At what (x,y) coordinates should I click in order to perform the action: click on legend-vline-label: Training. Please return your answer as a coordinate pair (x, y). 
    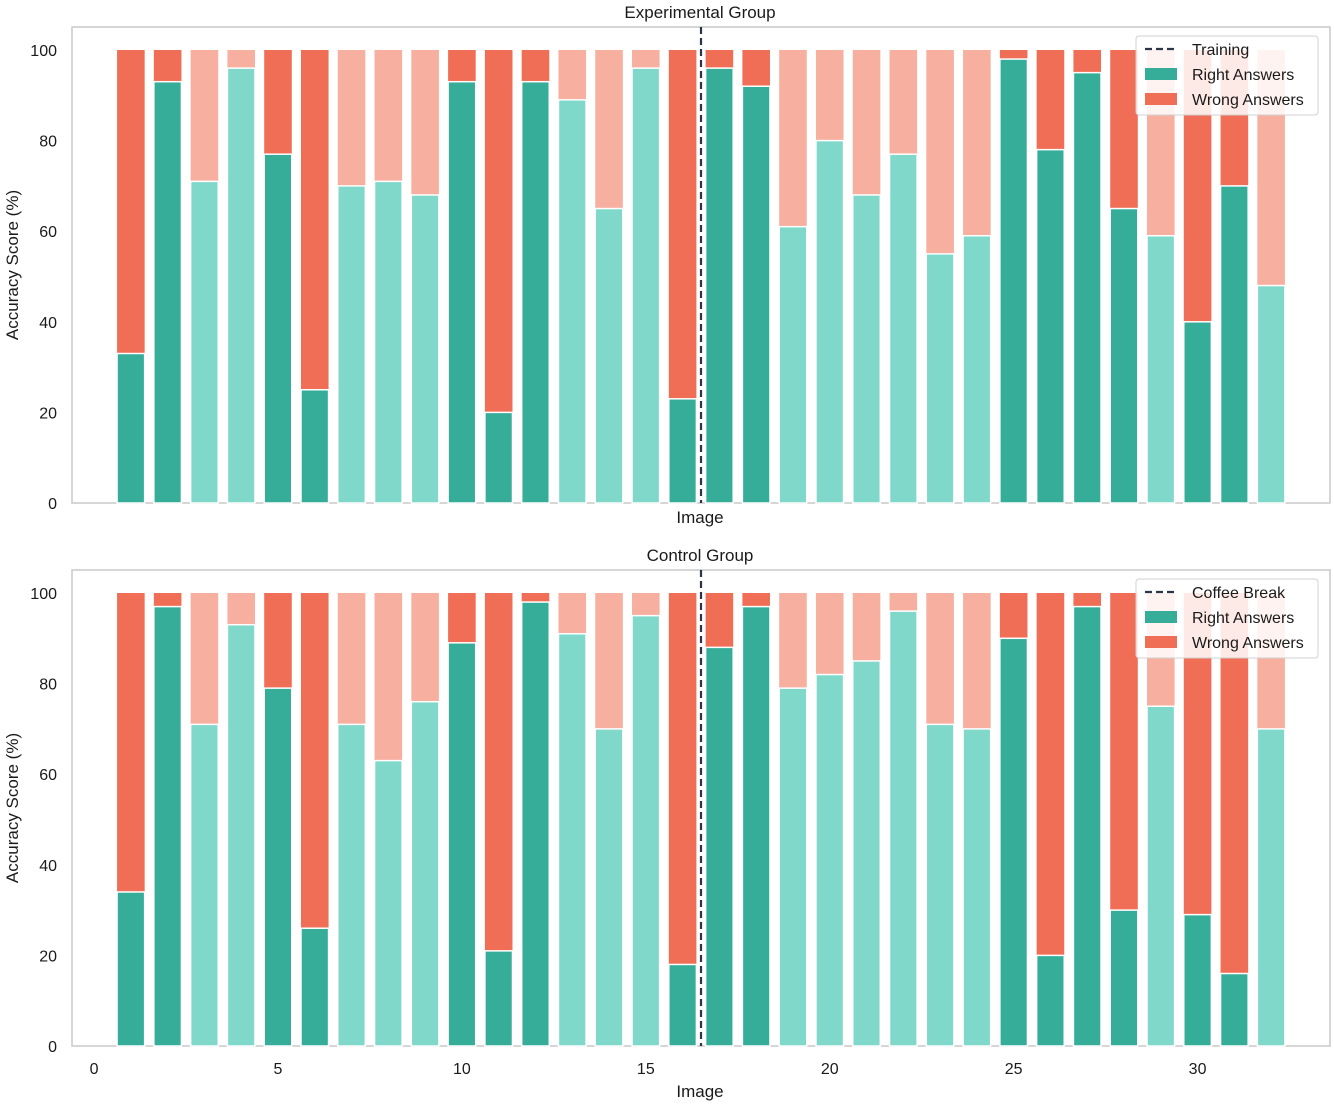
    Looking at the image, I should click on (1220, 50).